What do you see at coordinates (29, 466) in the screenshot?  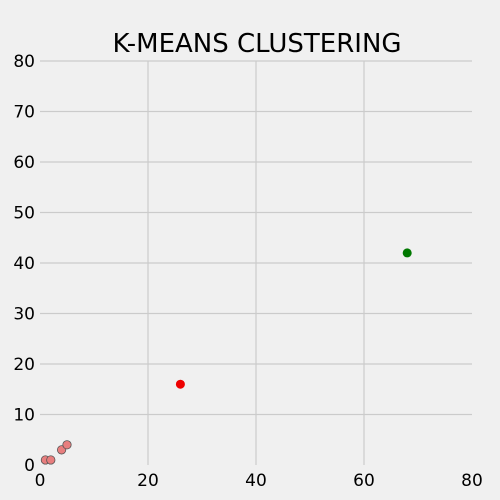 I see `y-tick-label: 0` at bounding box center [29, 466].